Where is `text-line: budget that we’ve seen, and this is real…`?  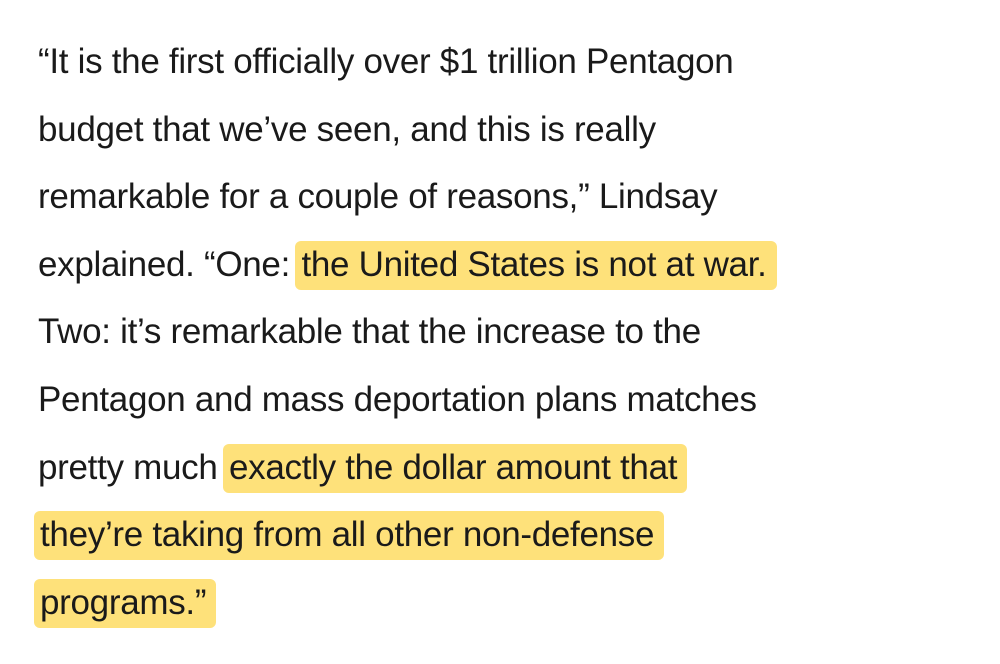
text-line: budget that we’ve seen, and this is real… is located at coordinates (347, 130).